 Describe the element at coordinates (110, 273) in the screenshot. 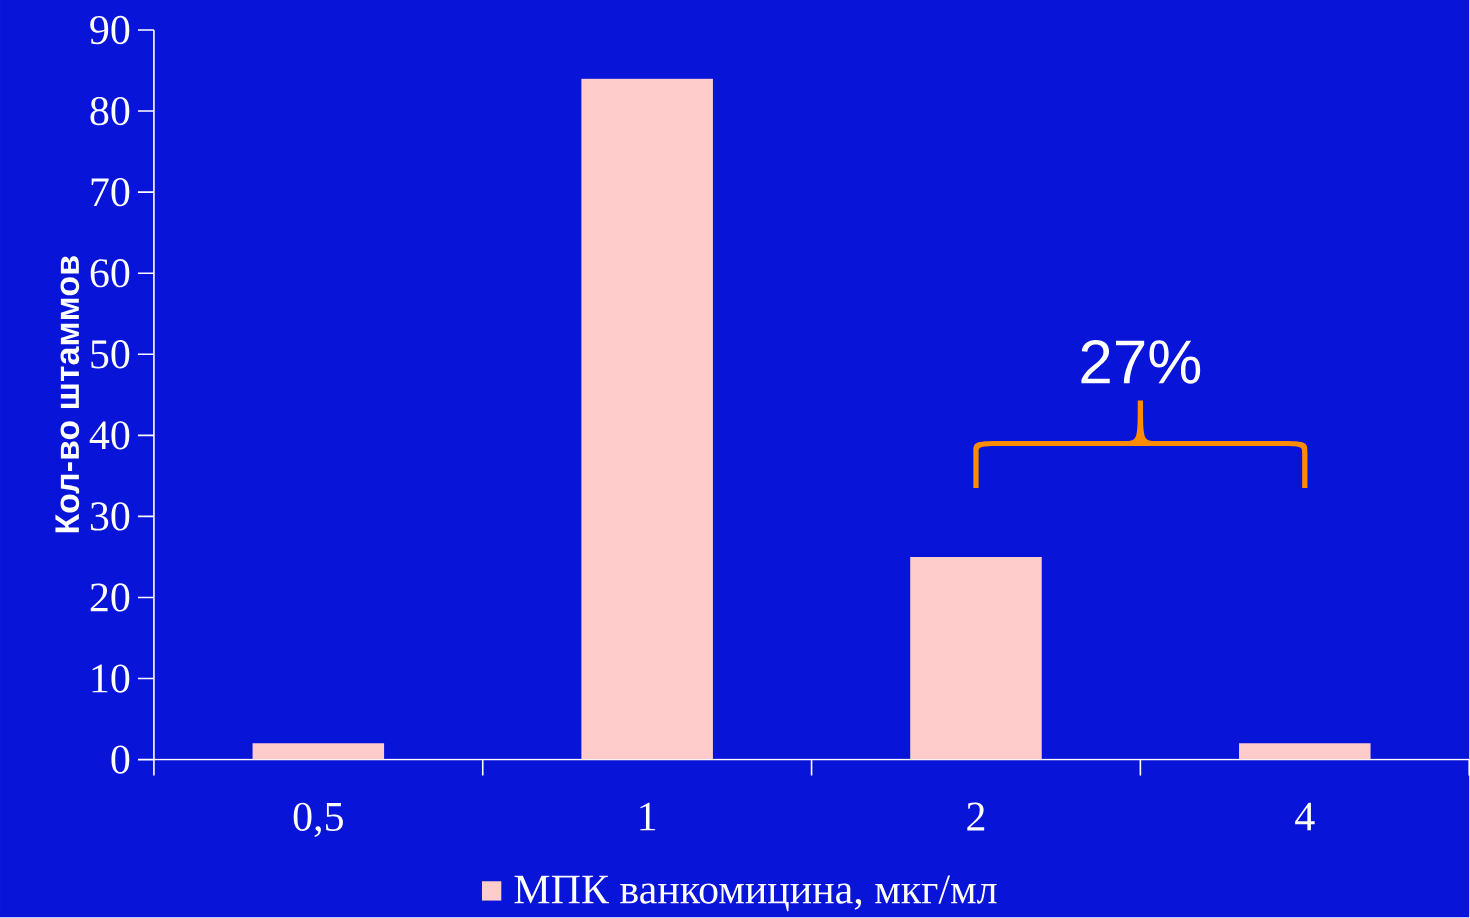

I see `y-tick-label: 60` at that location.